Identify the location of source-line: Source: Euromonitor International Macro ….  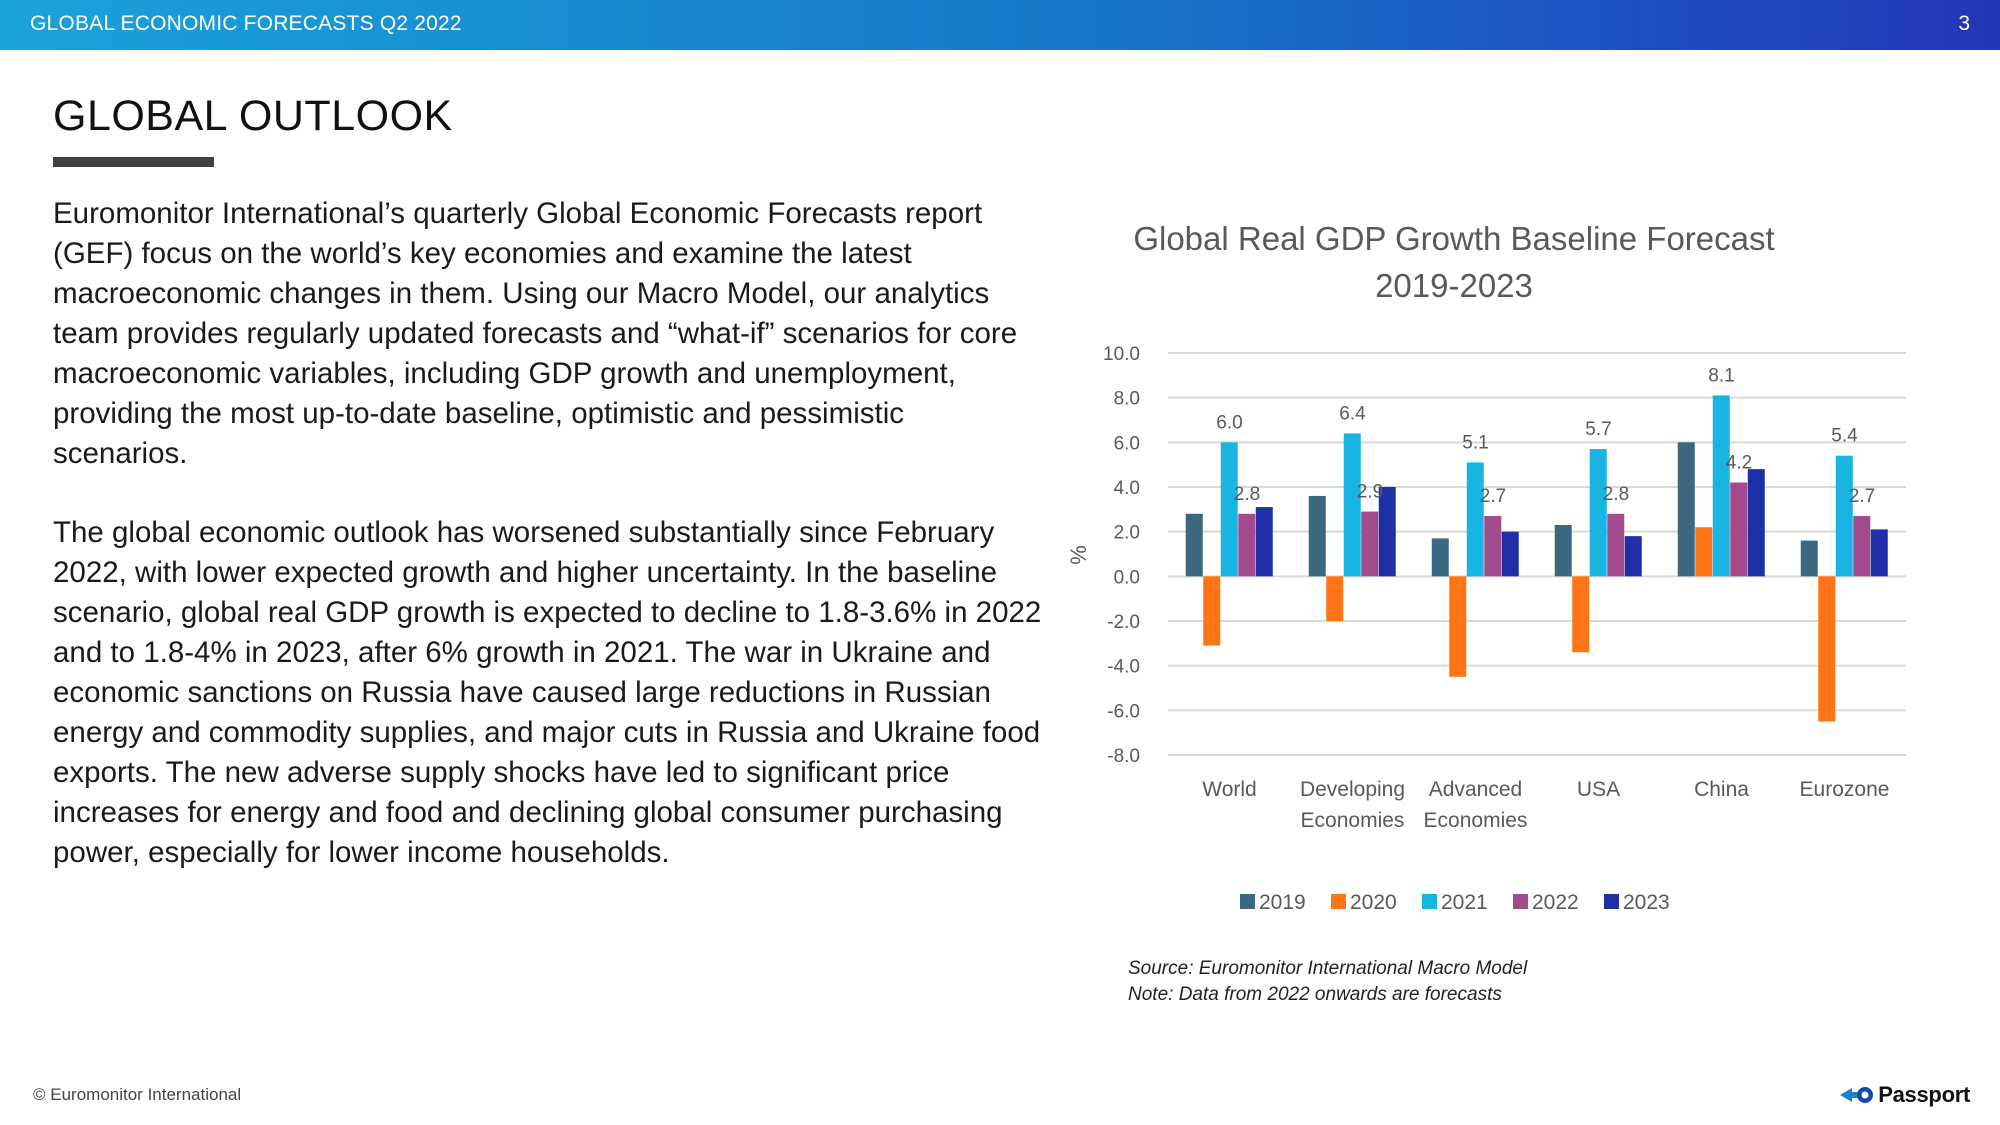
(1328, 968).